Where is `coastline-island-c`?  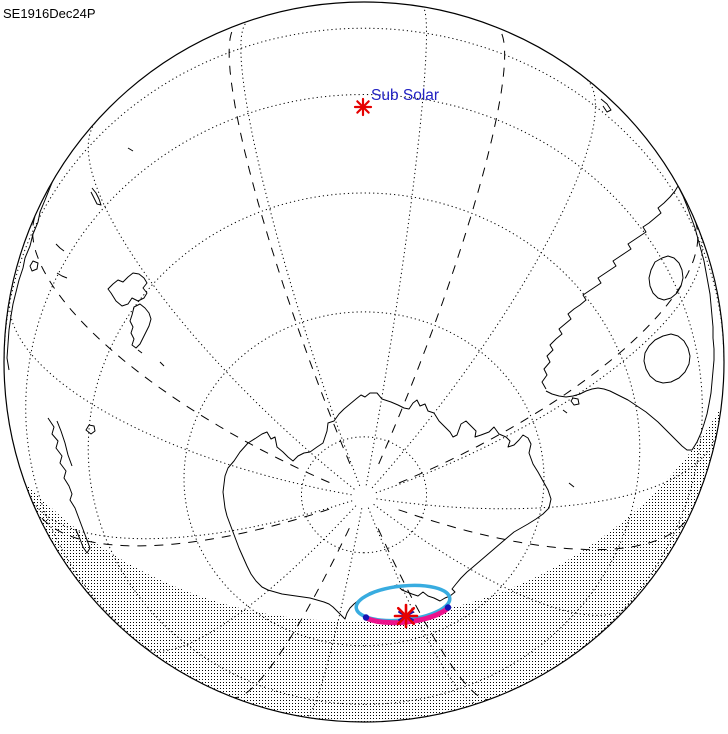
coastline-island-c is located at coordinates (62, 275).